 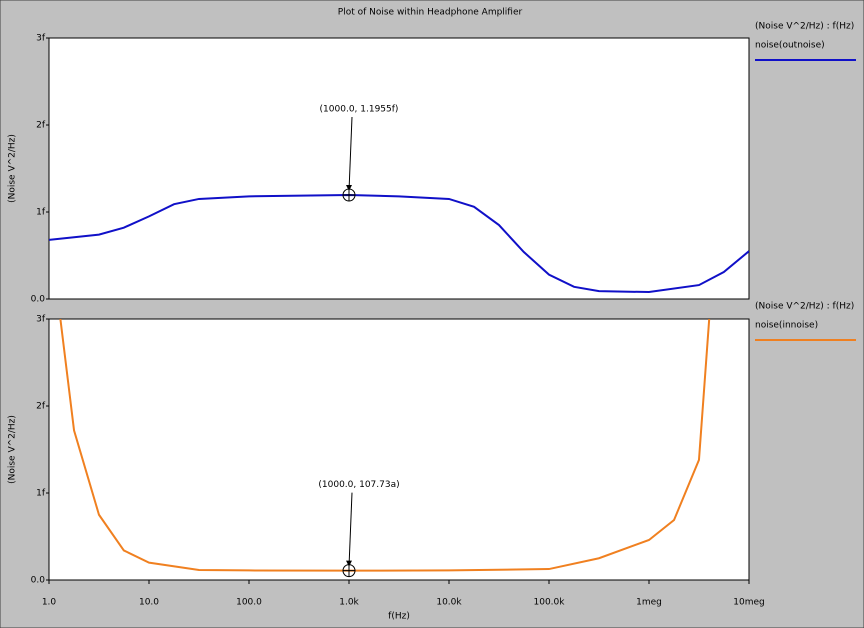 What do you see at coordinates (786, 326) in the screenshot?
I see `legend-label: noise(innoise)` at bounding box center [786, 326].